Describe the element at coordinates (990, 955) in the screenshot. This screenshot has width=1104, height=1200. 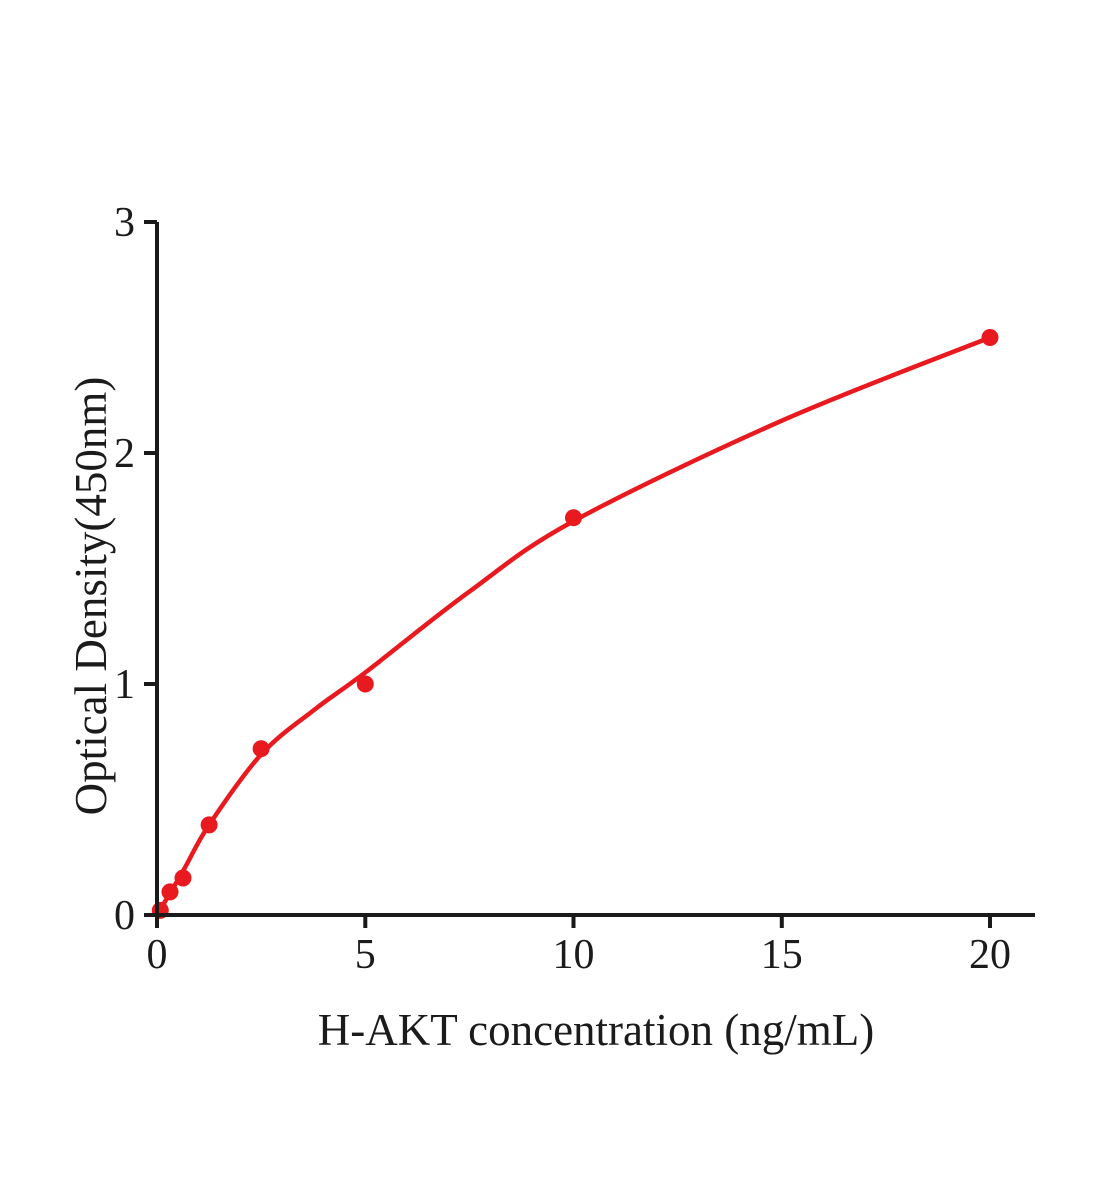
I see `x-tick-label: 20` at that location.